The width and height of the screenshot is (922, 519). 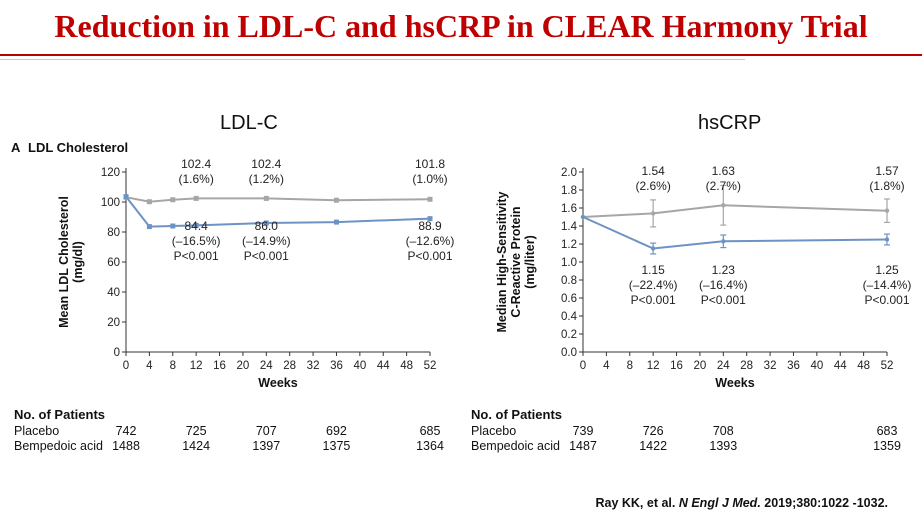 I want to click on chart-panel-label: A, so click(x=16, y=147).